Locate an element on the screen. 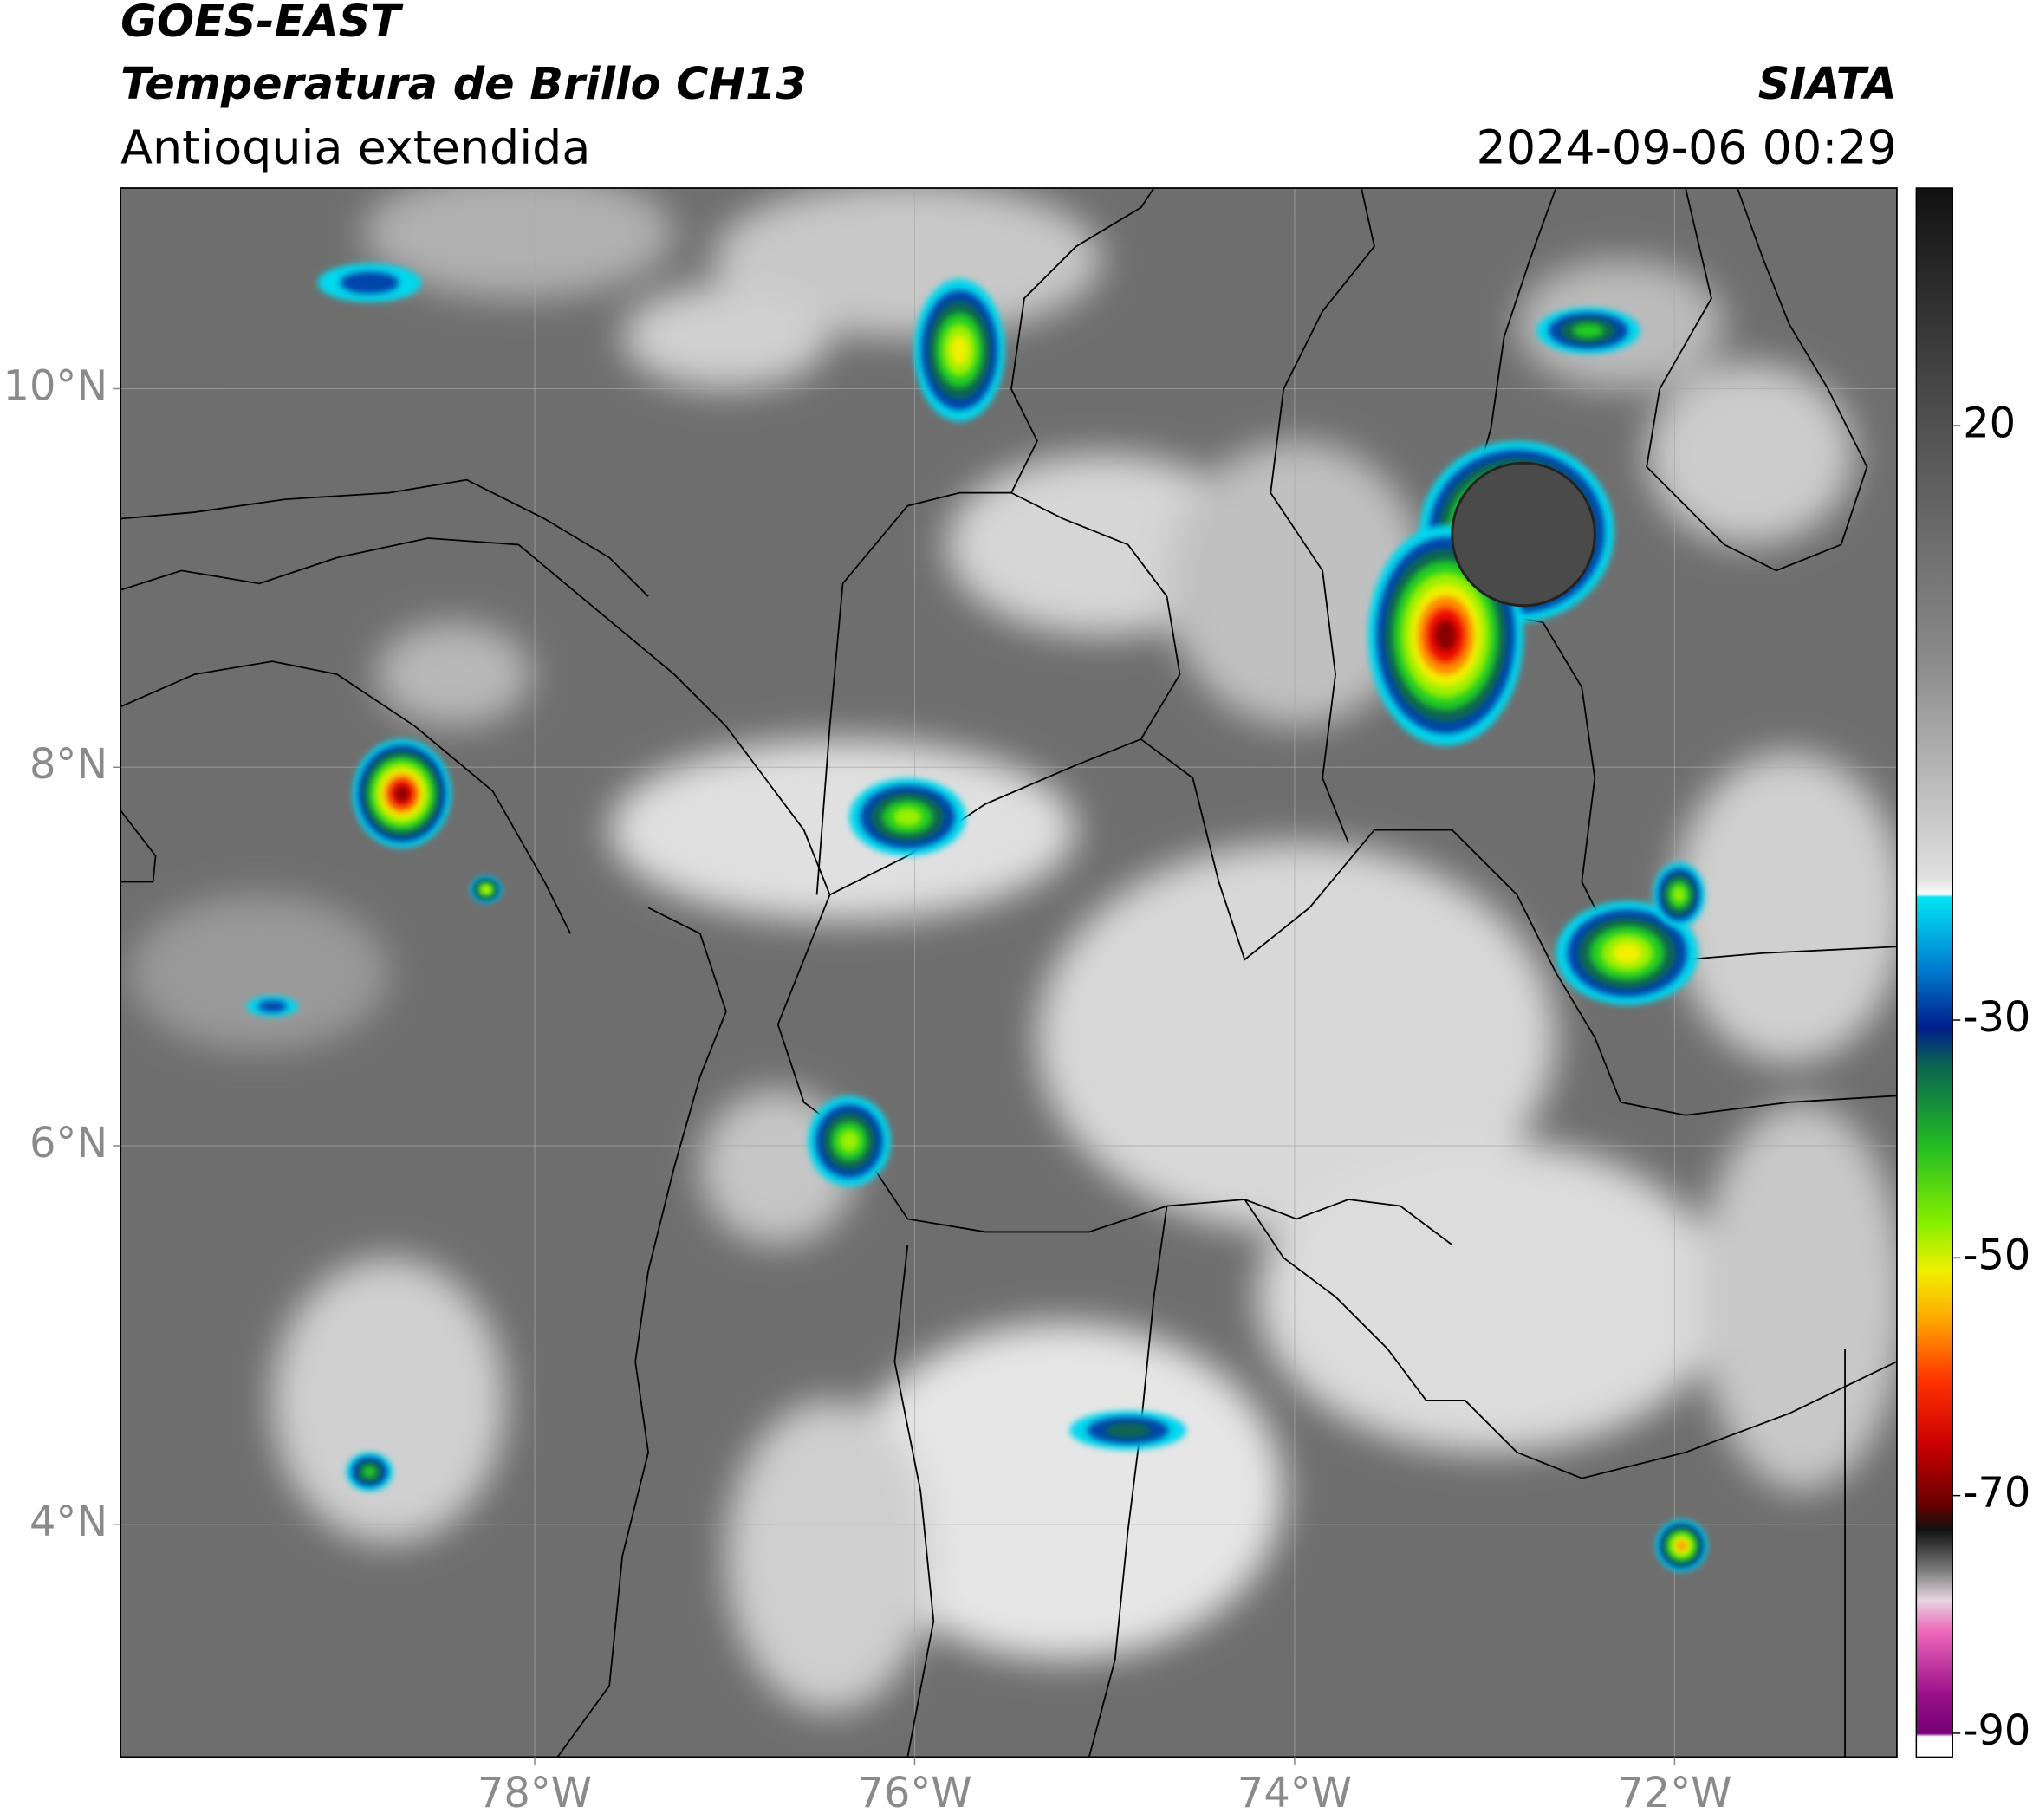  title: GOES-EAST is located at coordinates (262, 23).